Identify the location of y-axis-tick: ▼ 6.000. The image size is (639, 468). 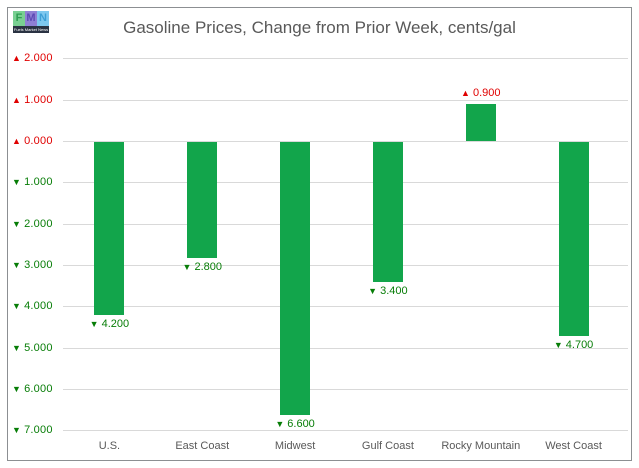
(32, 389).